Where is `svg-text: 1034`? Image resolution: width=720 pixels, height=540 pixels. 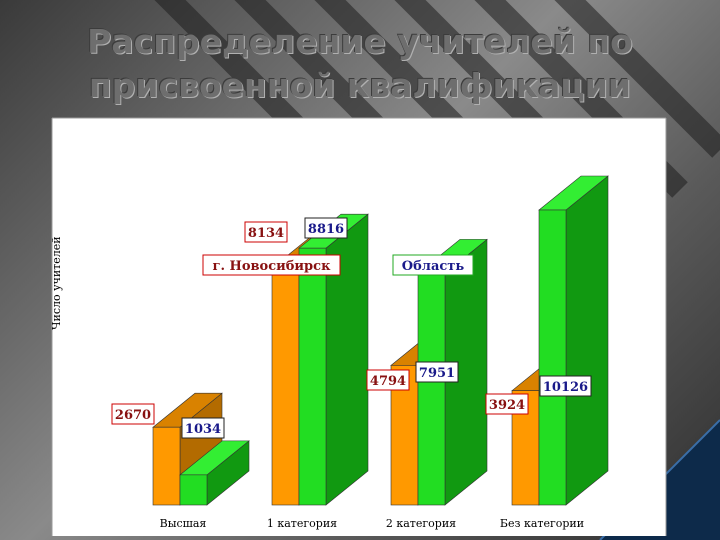
svg-text: 1034 is located at coordinates (203, 429).